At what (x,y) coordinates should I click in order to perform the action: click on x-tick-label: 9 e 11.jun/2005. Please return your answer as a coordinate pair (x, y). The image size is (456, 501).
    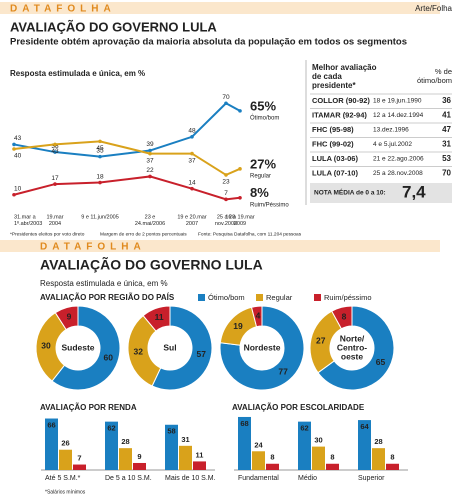
    Looking at the image, I should click on (100, 217).